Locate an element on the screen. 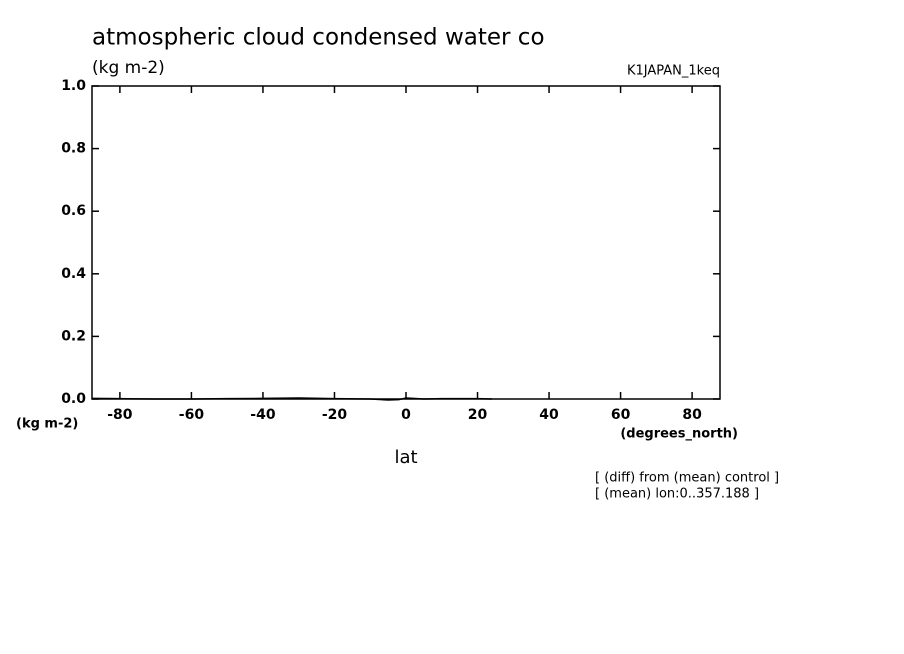  note: [ (mean) lon:0..357.188 ] is located at coordinates (677, 494).